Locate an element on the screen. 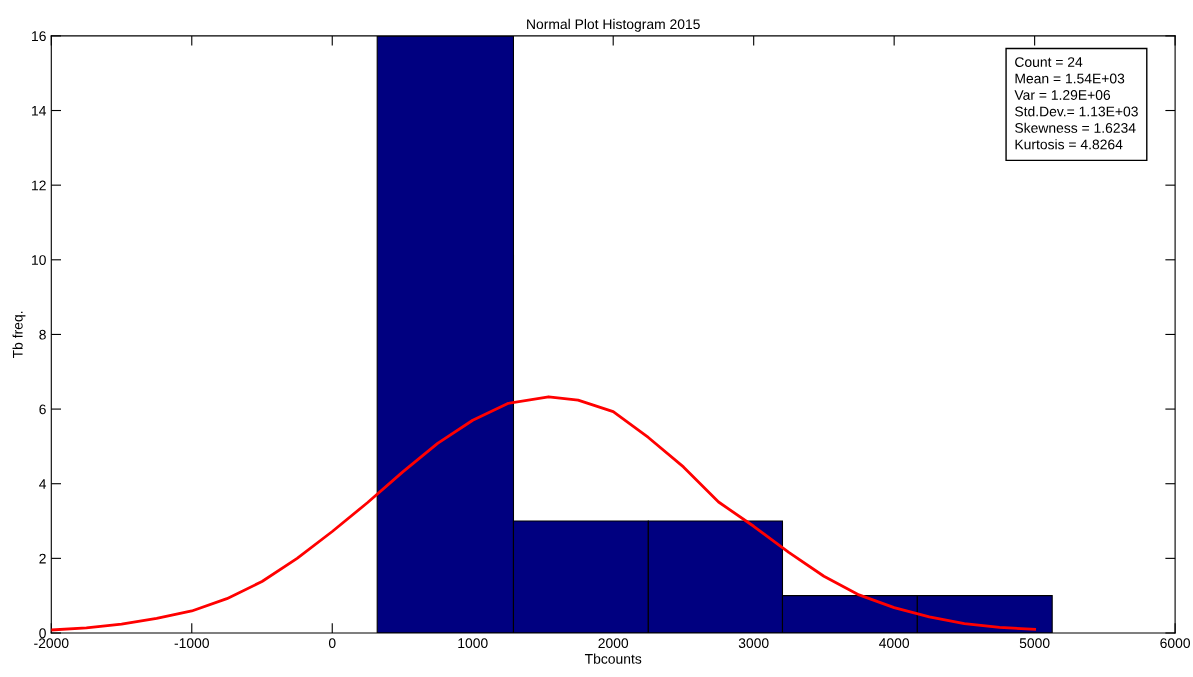 Image resolution: width=1193 pixels, height=677 pixels. annotation: Kurtosis = 4.8264 is located at coordinates (1069, 144).